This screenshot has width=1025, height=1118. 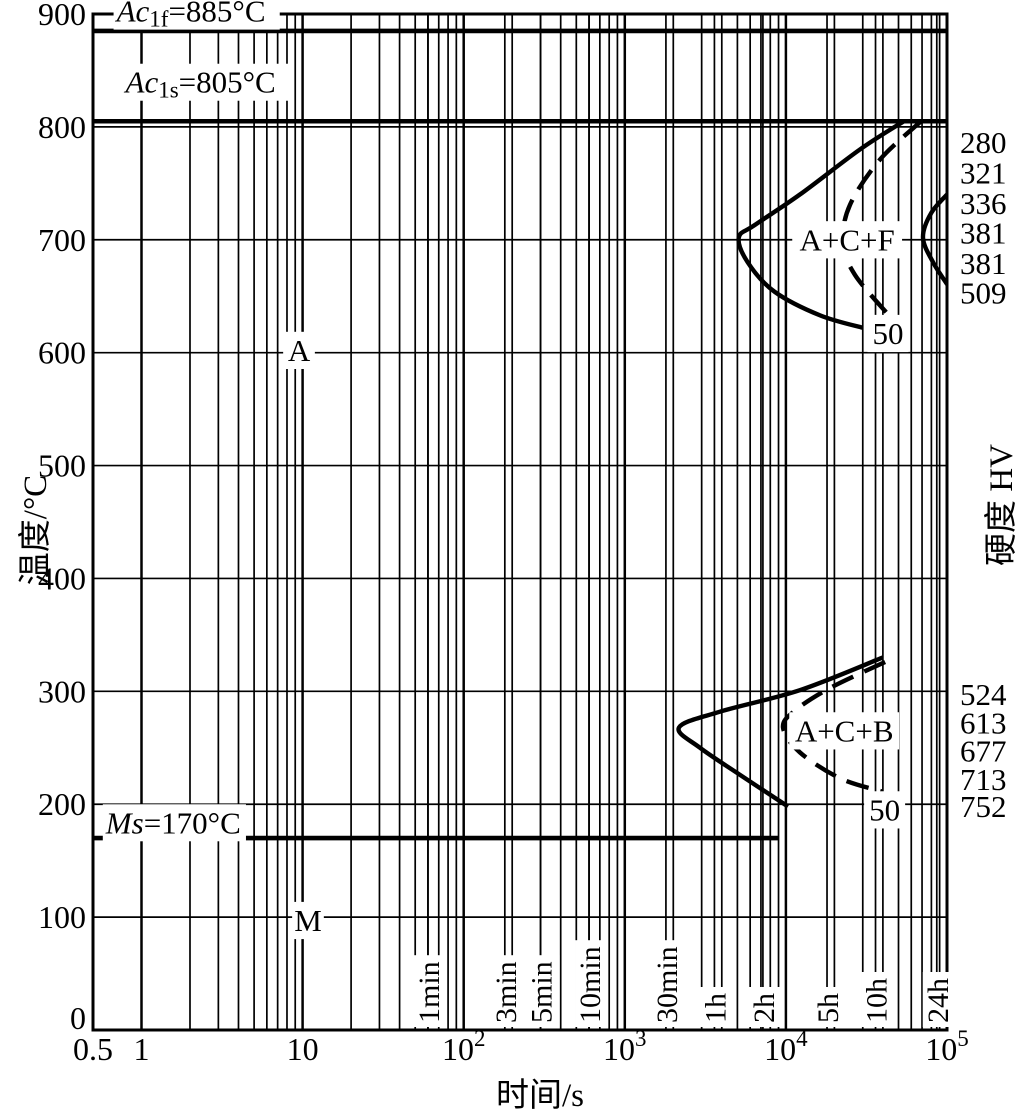 I want to click on time-label-group-30min: 30min, so click(x=668, y=983).